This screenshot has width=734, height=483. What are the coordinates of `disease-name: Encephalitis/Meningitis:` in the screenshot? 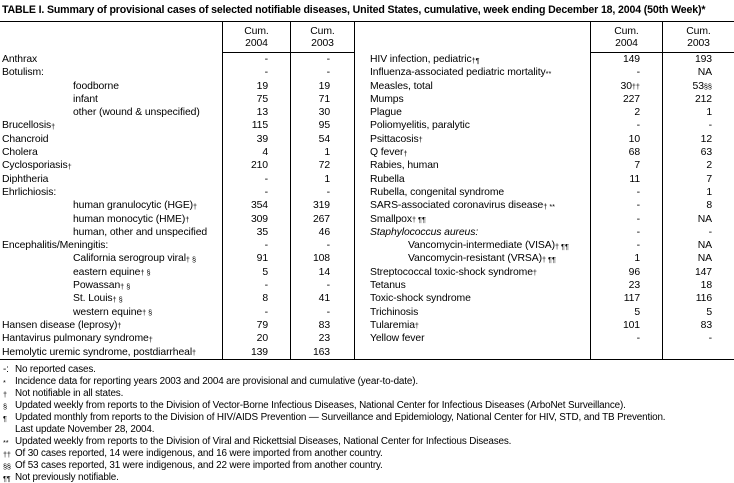 It's located at (111, 245).